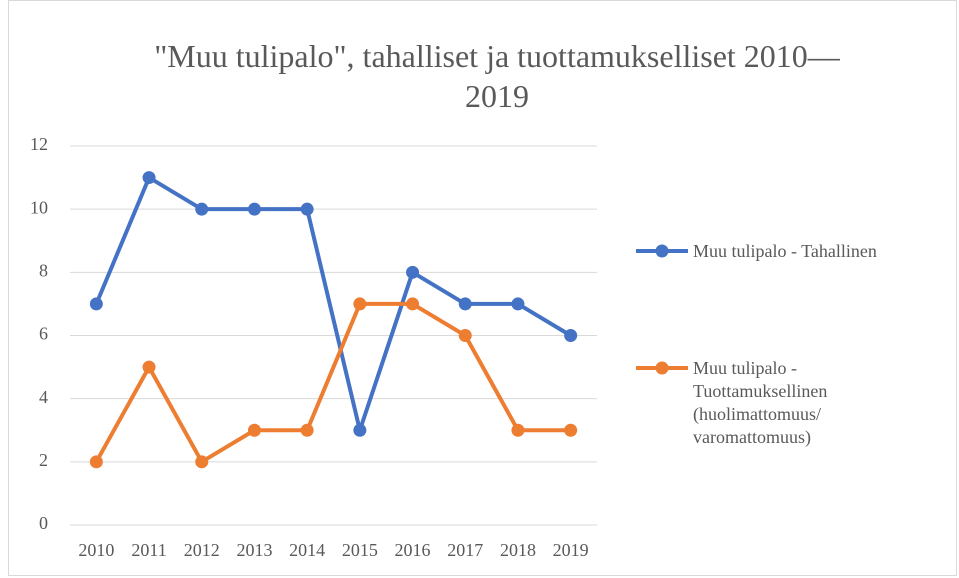 This screenshot has height=578, width=959. Describe the element at coordinates (148, 550) in the screenshot. I see `x-tick-label: 2011` at that location.